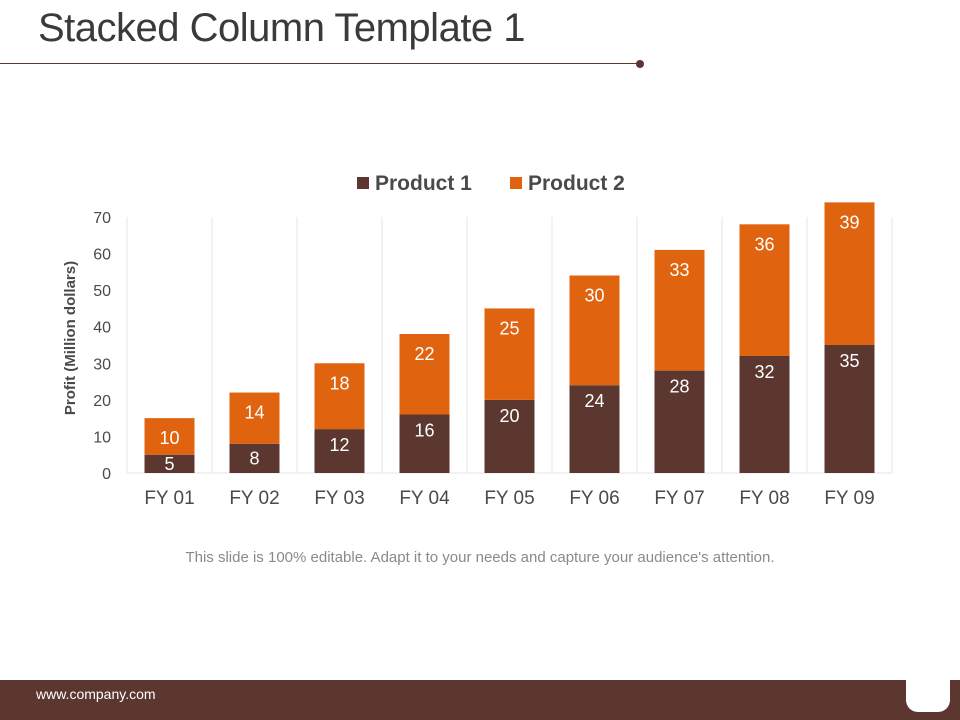 Image resolution: width=960 pixels, height=720 pixels. What do you see at coordinates (424, 430) in the screenshot?
I see `data-label: 16` at bounding box center [424, 430].